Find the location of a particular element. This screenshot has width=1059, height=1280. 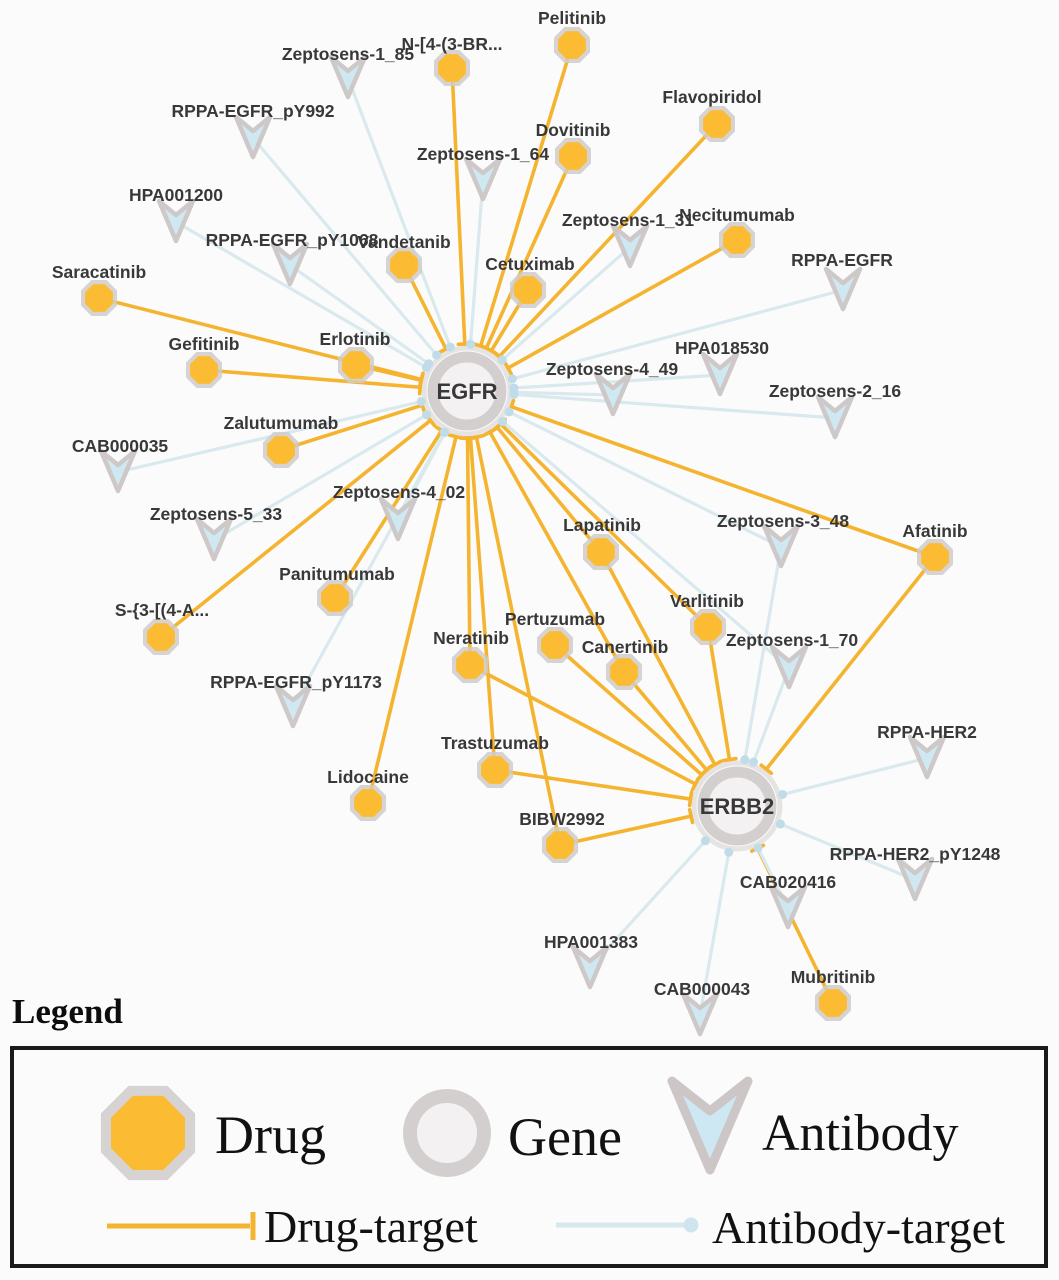

node-label: Lapatinib is located at coordinates (602, 525).